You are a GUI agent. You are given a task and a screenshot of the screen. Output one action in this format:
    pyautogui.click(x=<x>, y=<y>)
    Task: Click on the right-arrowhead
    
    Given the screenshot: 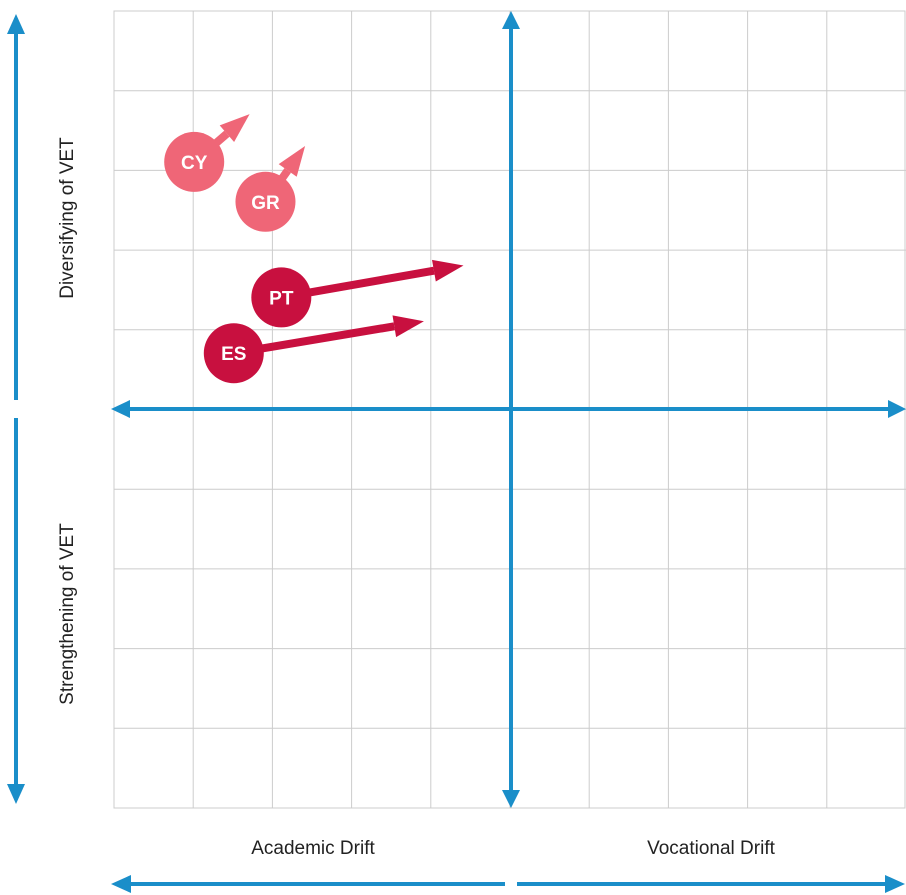 What is the action you would take?
    pyautogui.click(x=897, y=409)
    